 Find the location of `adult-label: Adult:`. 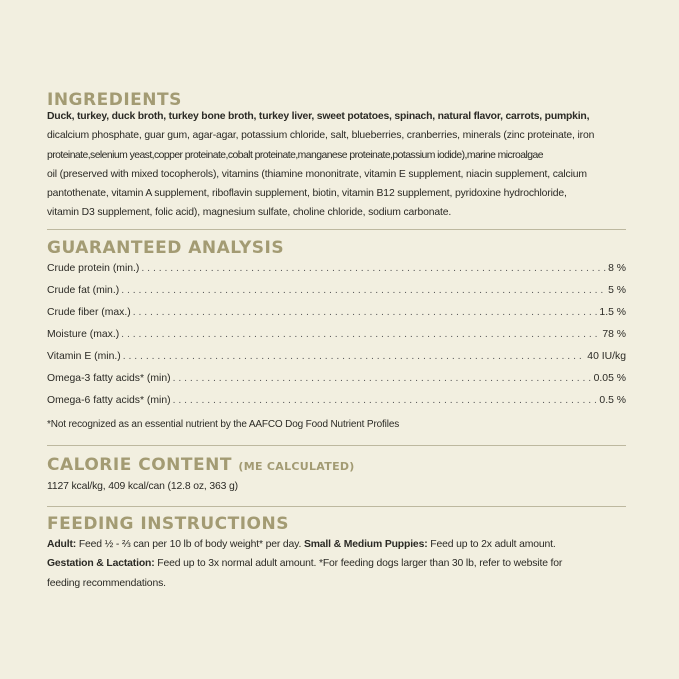

adult-label: Adult: is located at coordinates (62, 544).